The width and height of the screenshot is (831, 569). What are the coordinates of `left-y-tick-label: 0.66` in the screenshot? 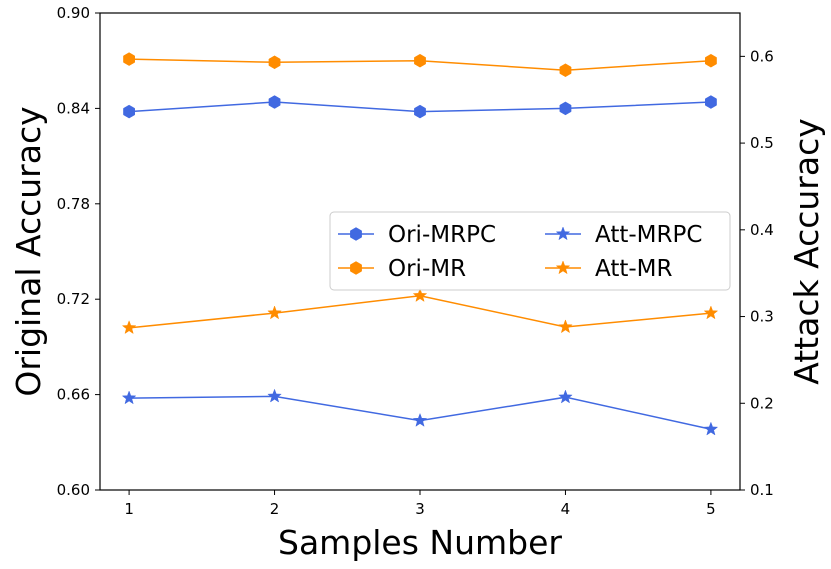 It's located at (73, 395).